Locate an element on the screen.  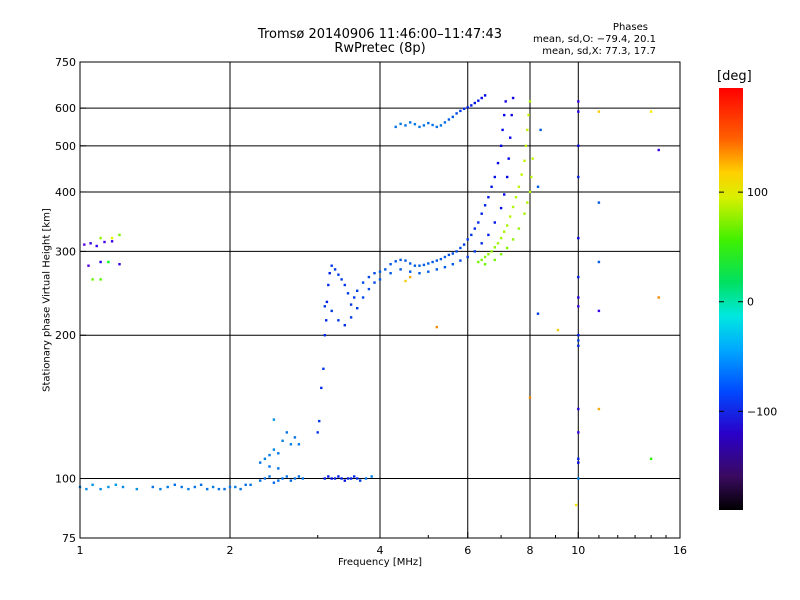
x-tick-label: 1 is located at coordinates (80, 550).